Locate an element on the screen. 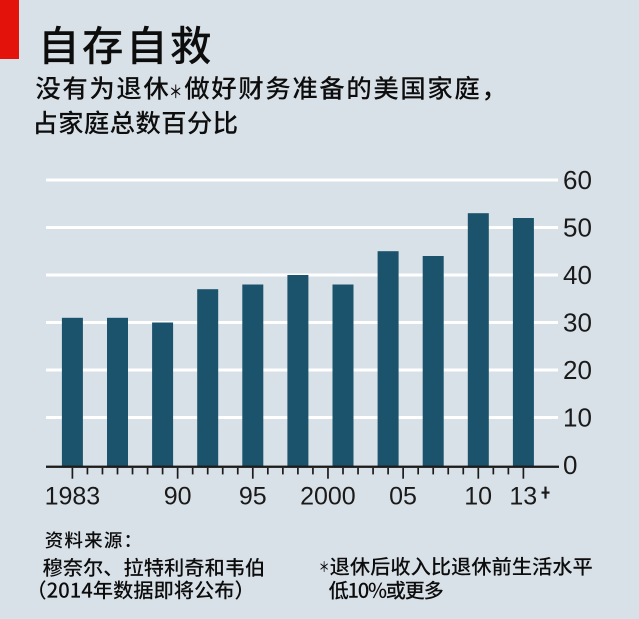 The image size is (639, 619). svg-text: 13 is located at coordinates (523, 497).